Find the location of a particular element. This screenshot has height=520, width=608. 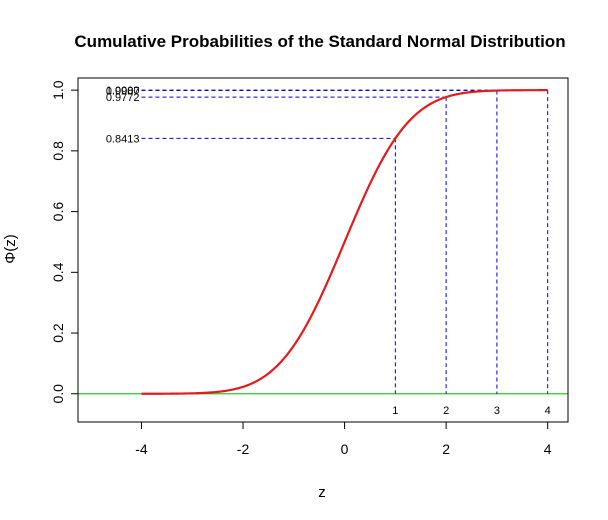

x-tick-label: -4 is located at coordinates (141, 449).